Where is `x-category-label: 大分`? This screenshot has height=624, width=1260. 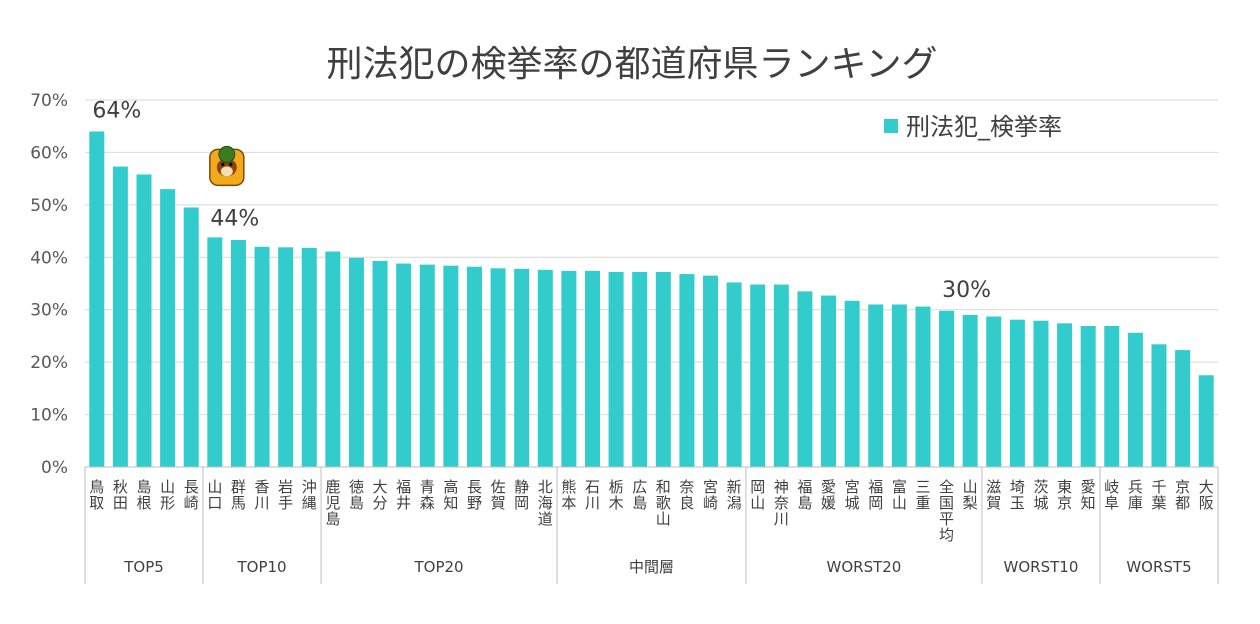
x-category-label: 大分 is located at coordinates (380, 495).